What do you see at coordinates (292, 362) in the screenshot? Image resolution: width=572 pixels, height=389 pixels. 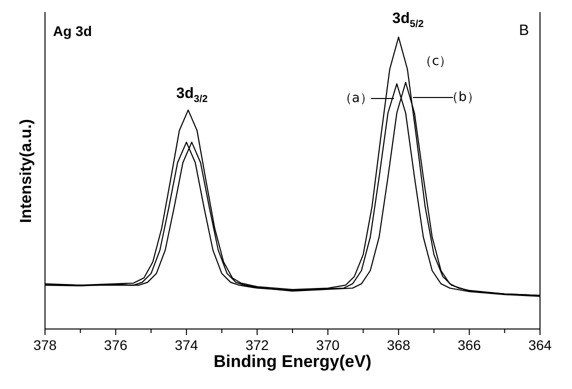 I see `x-axis-title: Binding Energy(eV)` at bounding box center [292, 362].